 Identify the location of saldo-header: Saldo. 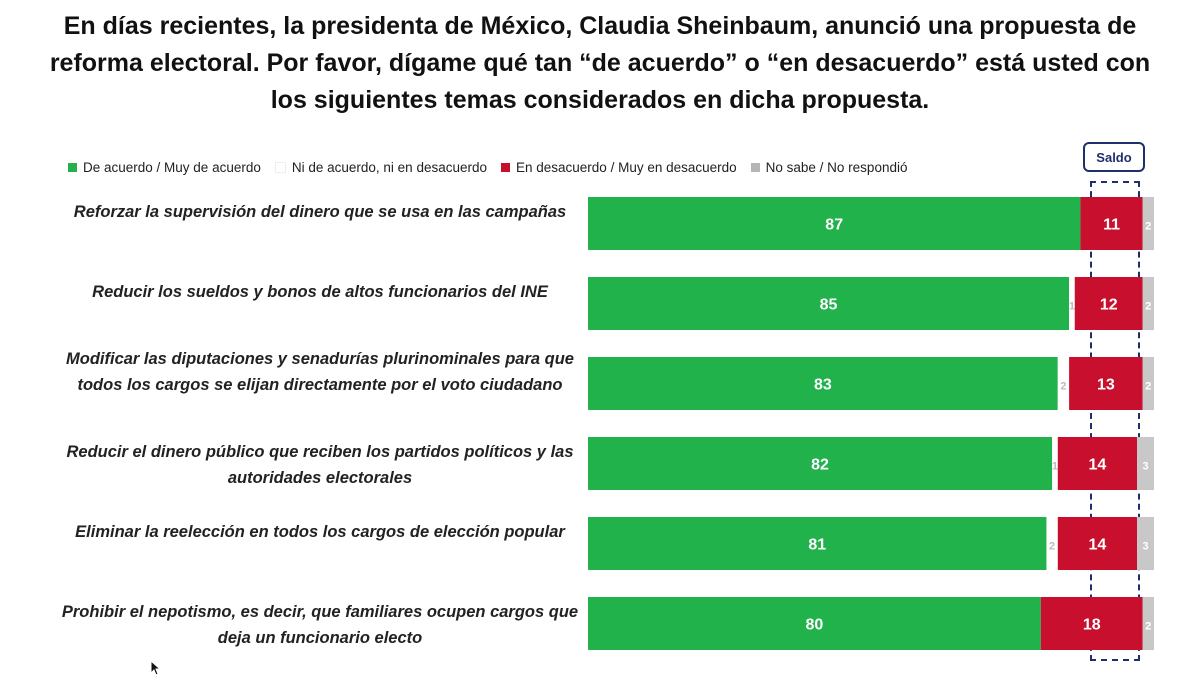
(1114, 157).